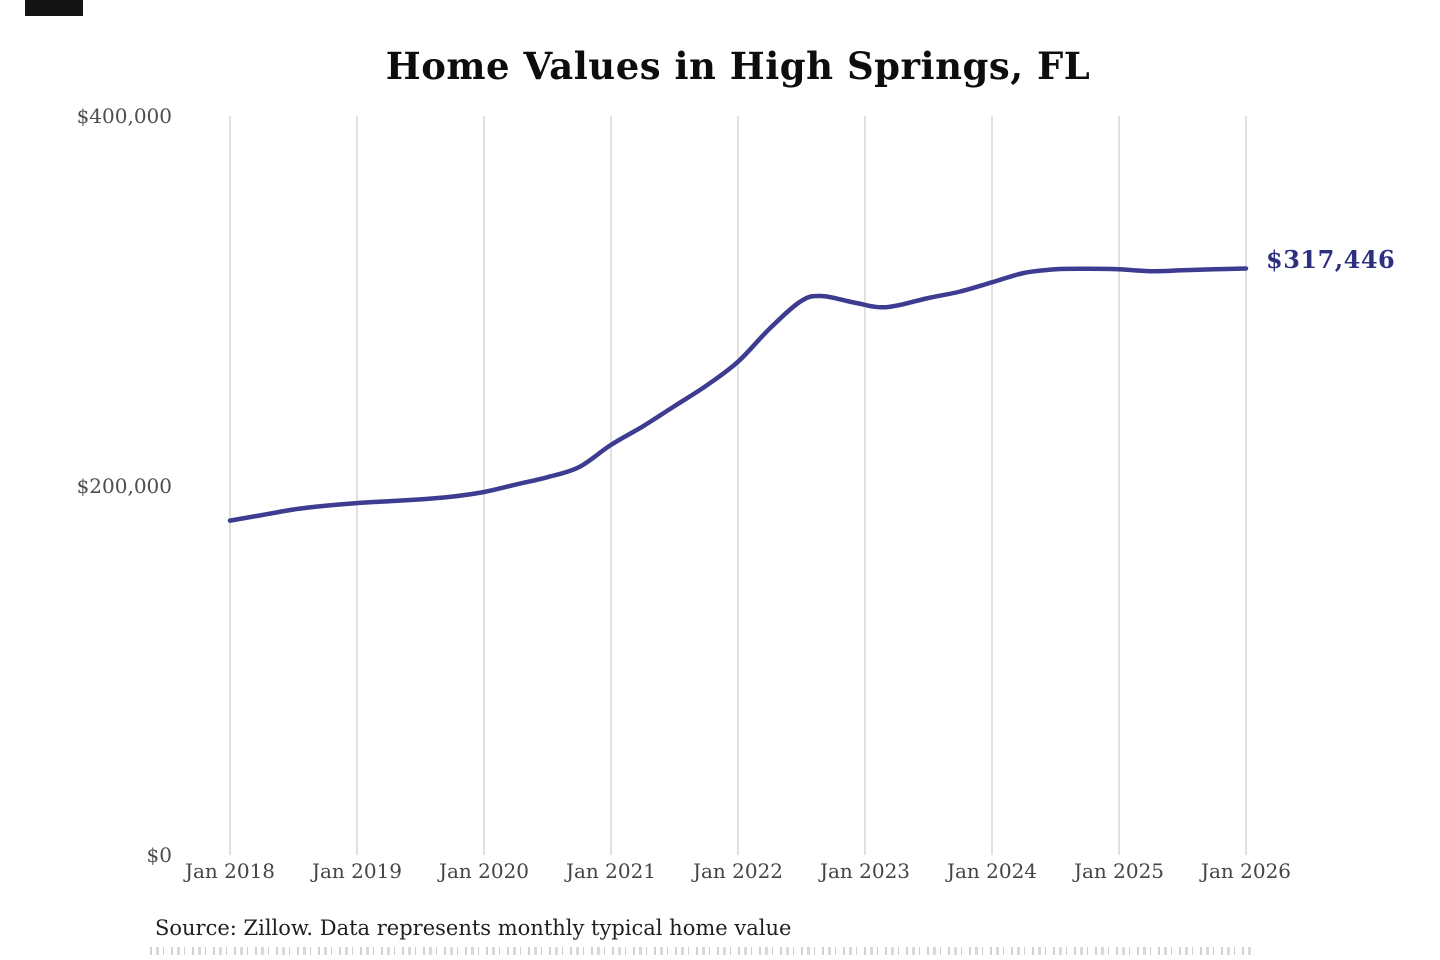  Describe the element at coordinates (738, 66) in the screenshot. I see `chart-title: Home Values in High Springs, FL` at that location.